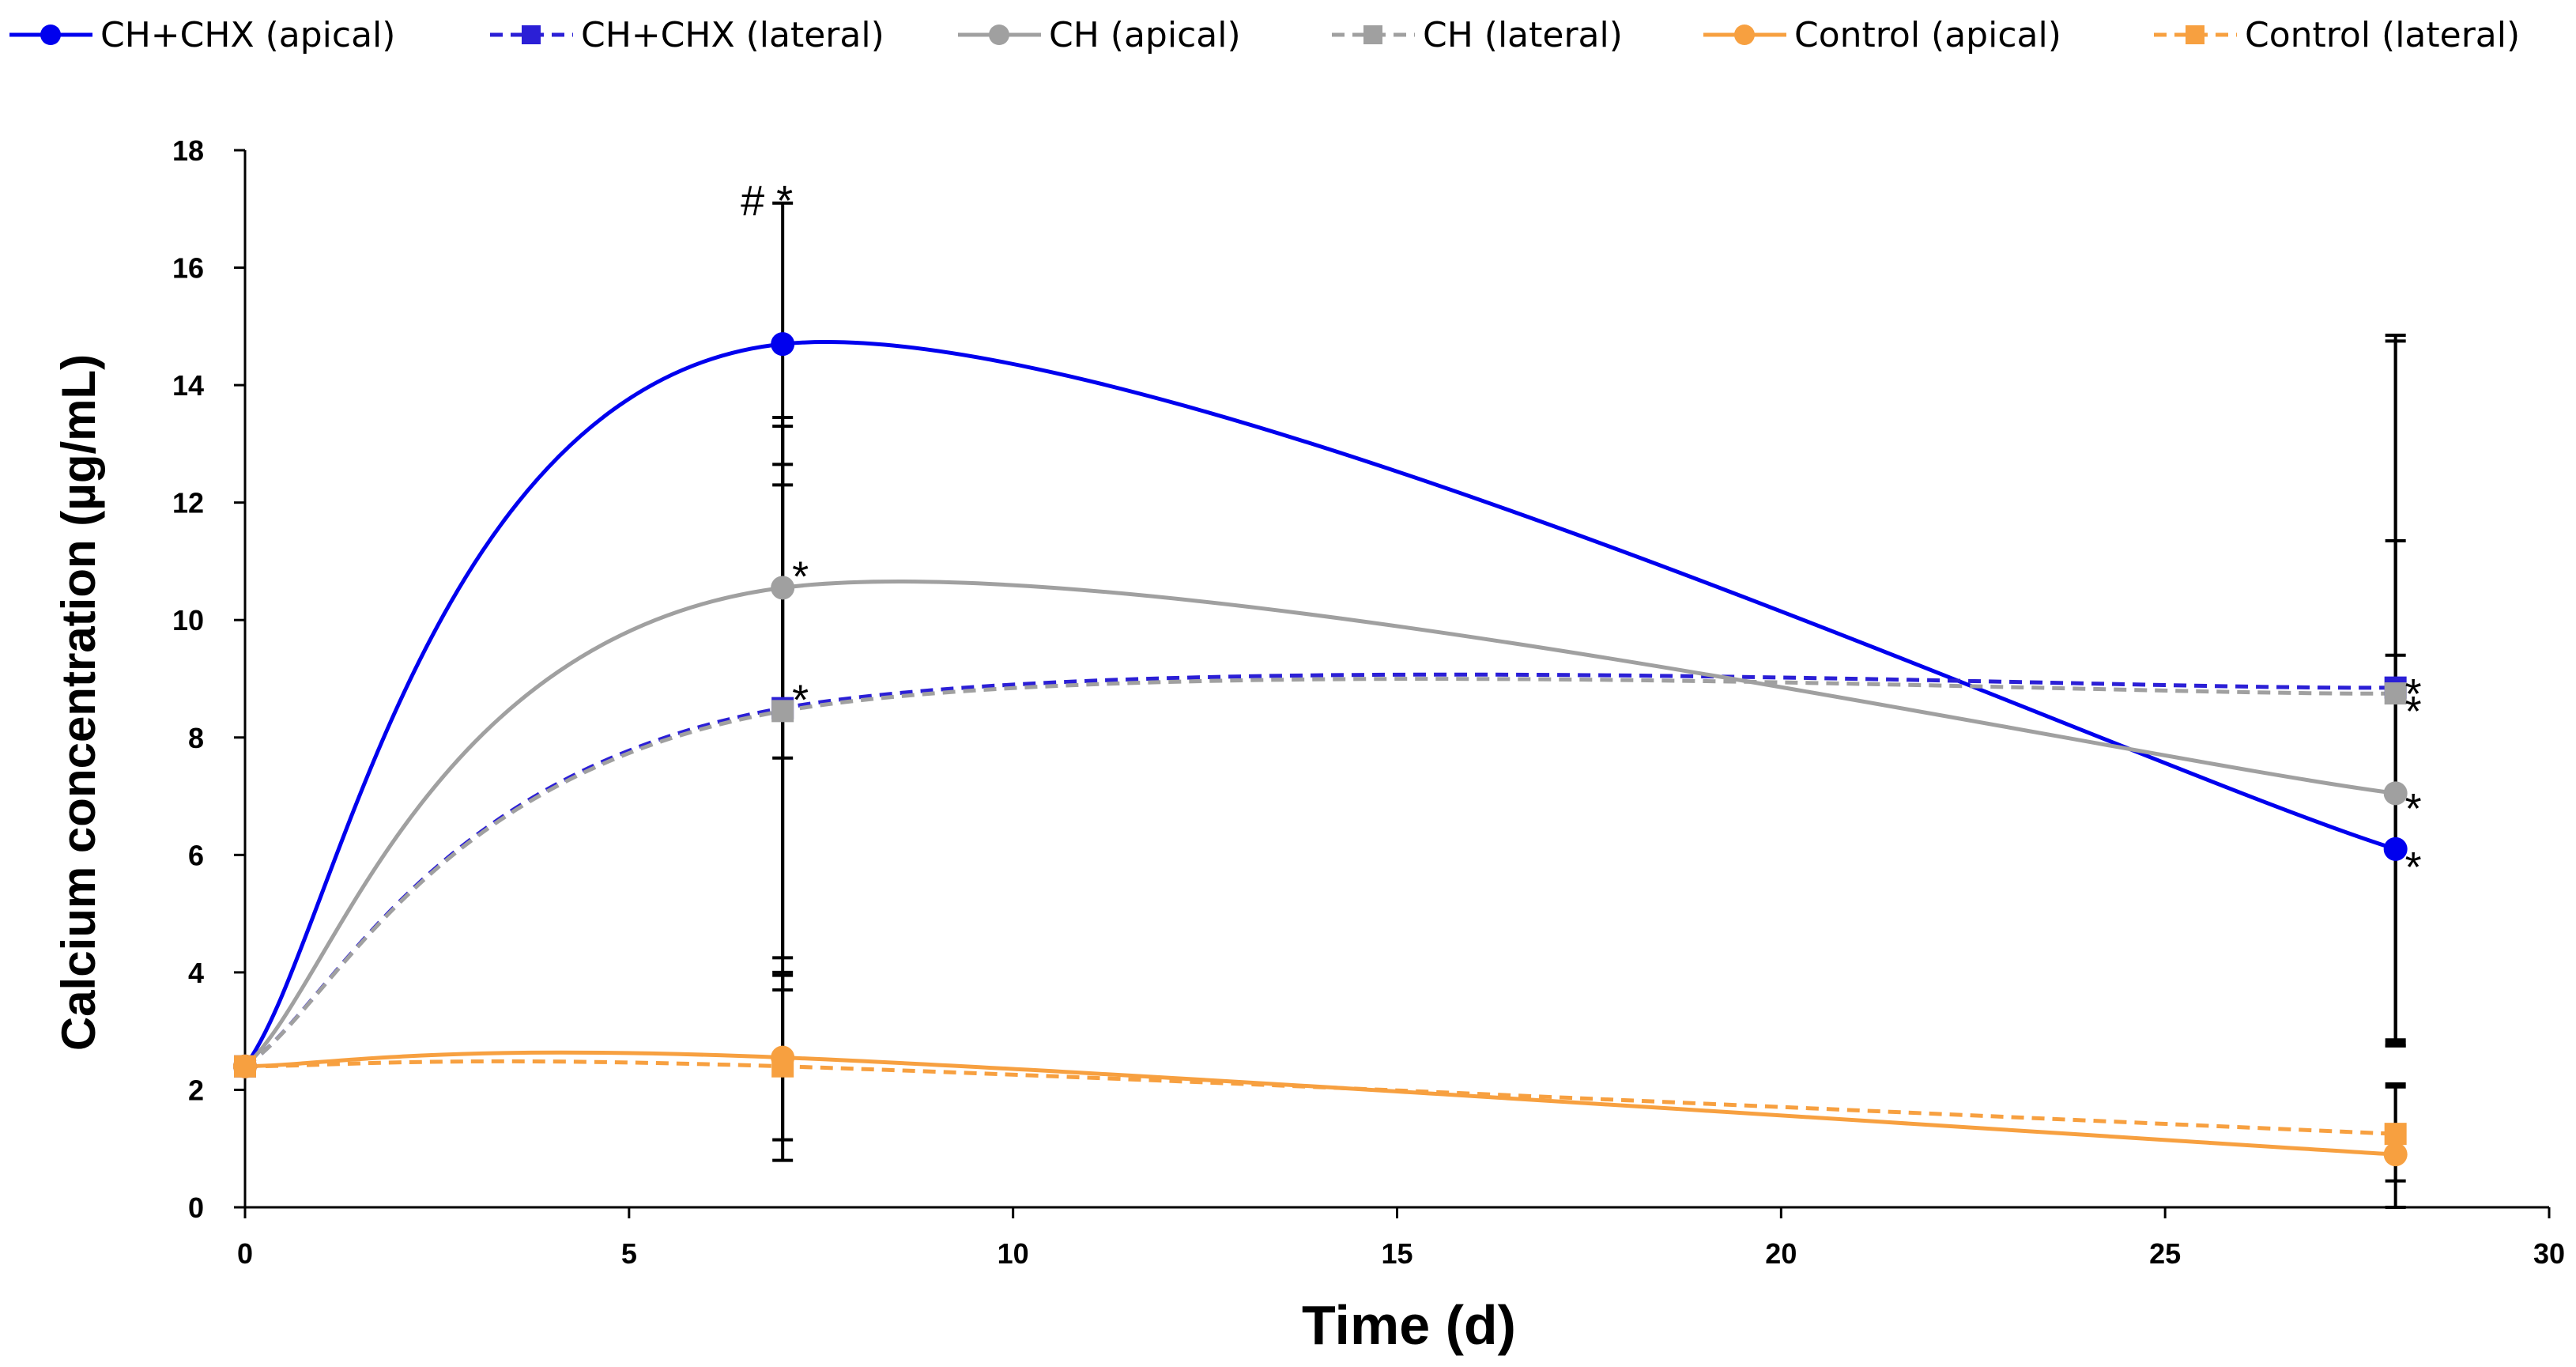 The height and width of the screenshot is (1367, 2576). I want to click on y-tick-label: 6, so click(196, 855).